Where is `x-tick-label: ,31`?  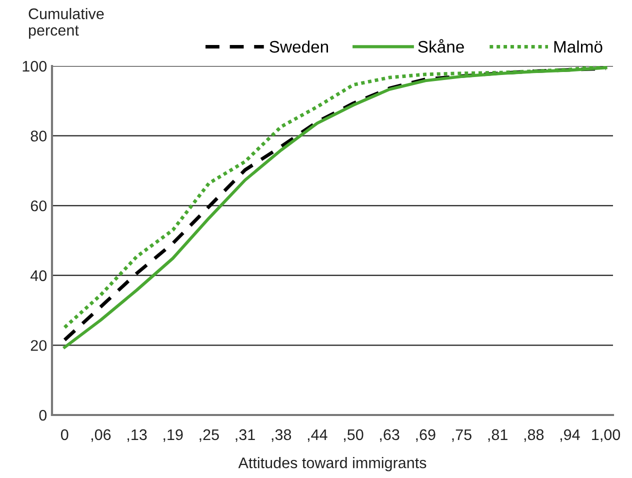
x-tick-label: ,31 is located at coordinates (245, 435).